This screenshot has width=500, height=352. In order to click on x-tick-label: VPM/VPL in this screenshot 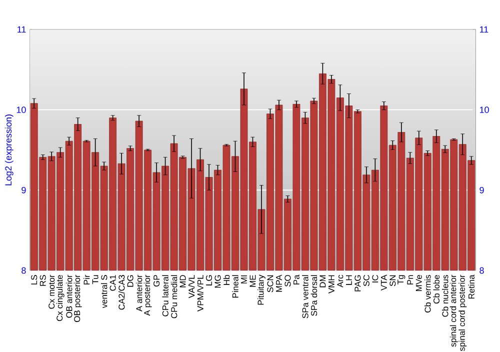, I will do `click(200, 293)`.